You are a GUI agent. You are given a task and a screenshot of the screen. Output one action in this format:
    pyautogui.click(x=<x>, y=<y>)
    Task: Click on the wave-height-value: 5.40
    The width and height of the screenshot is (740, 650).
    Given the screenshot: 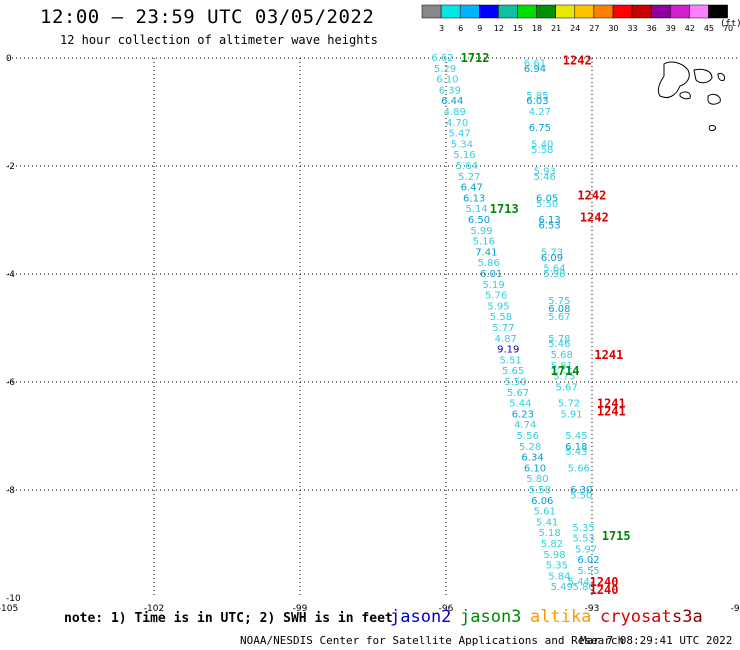 What is the action you would take?
    pyautogui.click(x=542, y=144)
    